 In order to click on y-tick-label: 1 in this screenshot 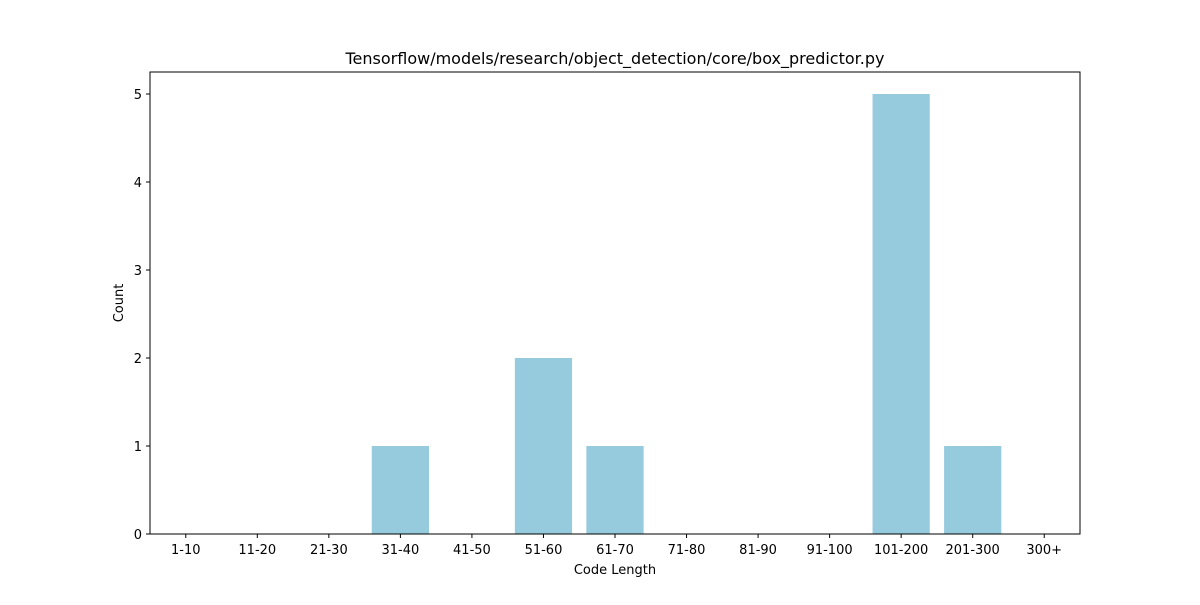, I will do `click(138, 447)`.